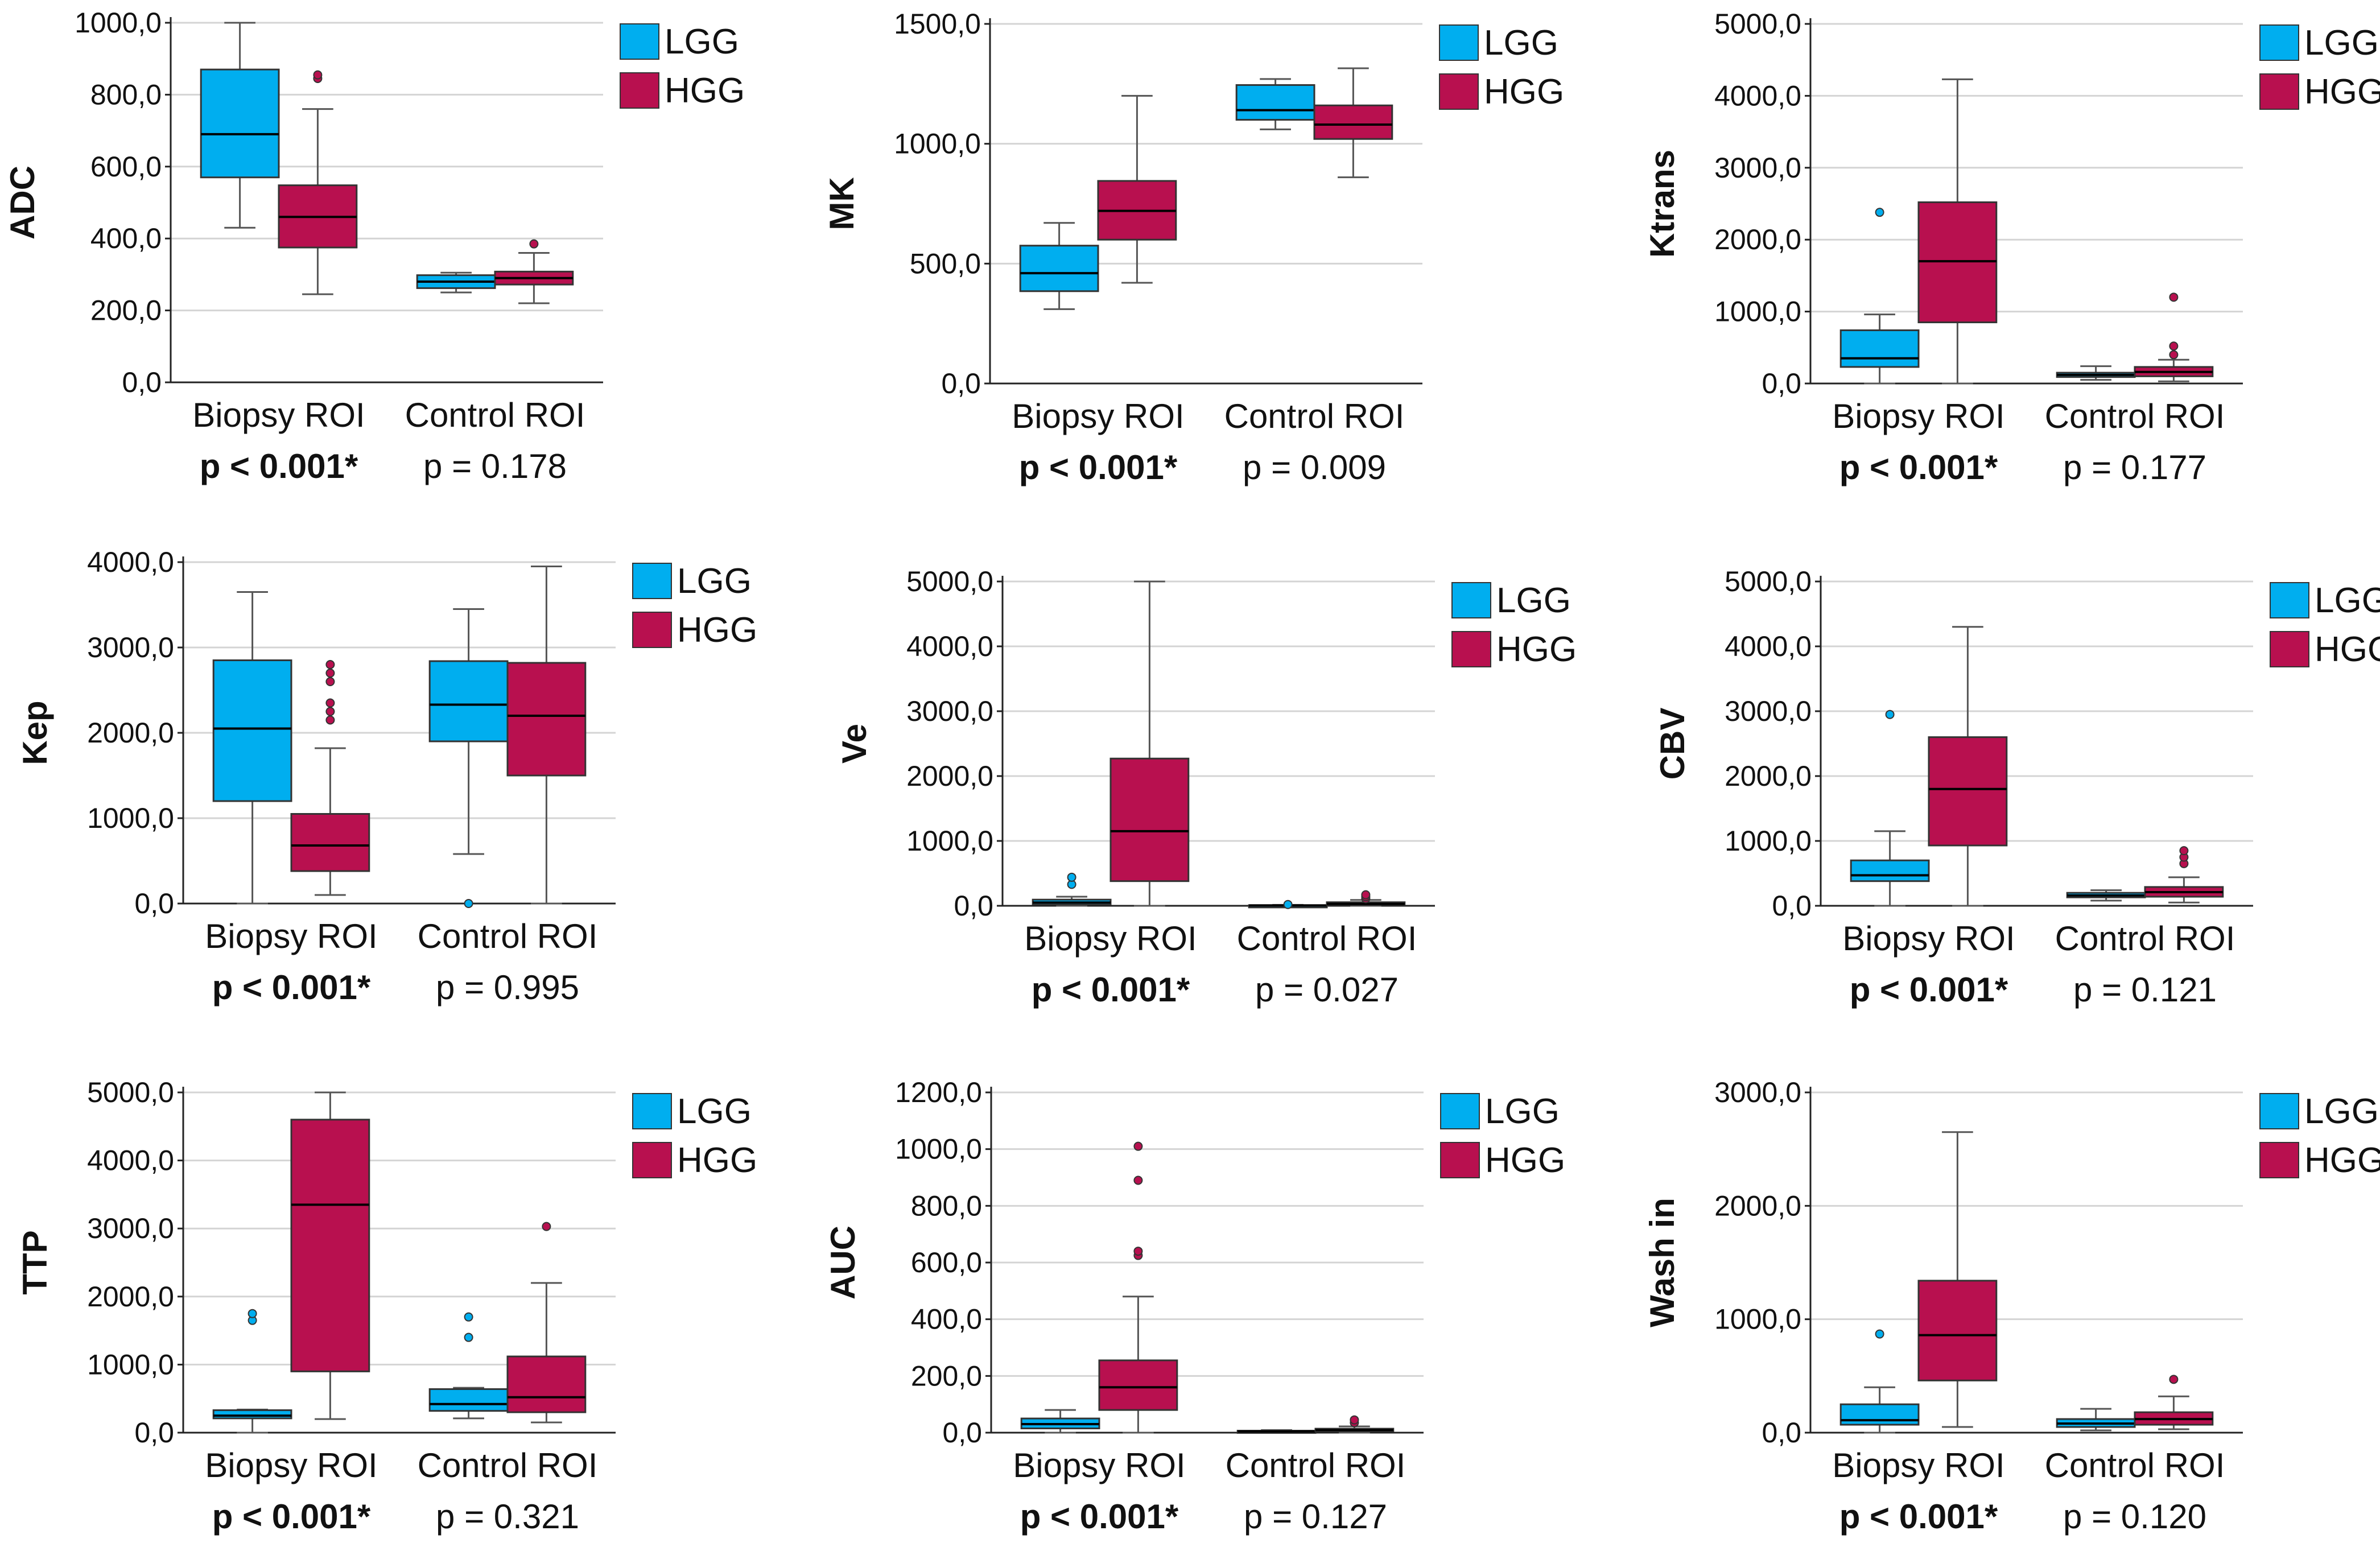 Image resolution: width=2380 pixels, height=1551 pixels. What do you see at coordinates (2134, 1517) in the screenshot?
I see `p-value: p = 0.120` at bounding box center [2134, 1517].